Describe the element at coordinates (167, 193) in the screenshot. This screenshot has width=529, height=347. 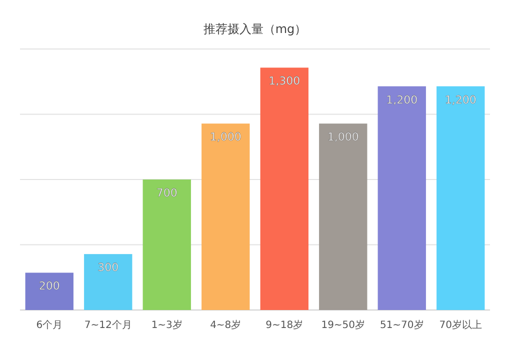
I see `data-label: 700` at that location.